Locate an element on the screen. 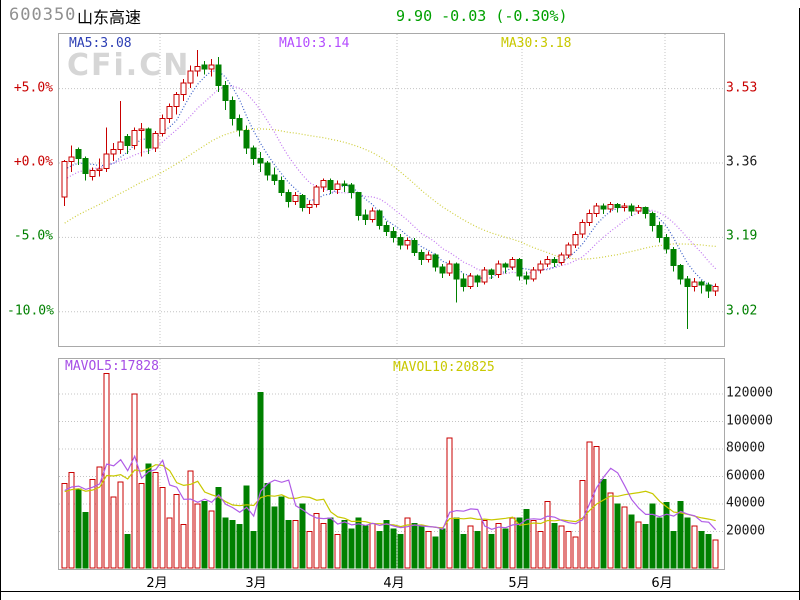 This screenshot has width=800, height=600. percent-axis-label: +5.0% is located at coordinates (33, 88).